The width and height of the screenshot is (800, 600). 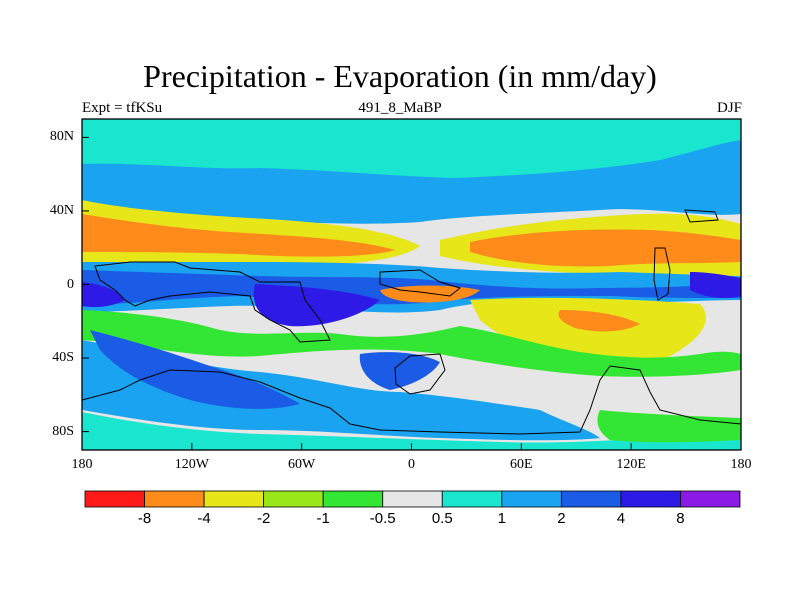 What do you see at coordinates (63, 431) in the screenshot?
I see `lat-label: 80S` at bounding box center [63, 431].